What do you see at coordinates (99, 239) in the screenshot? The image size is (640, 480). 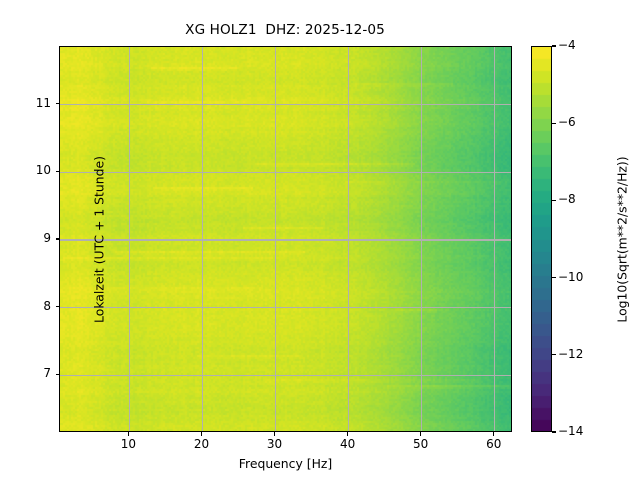 I see `y-axis-label: Lokalzeit (UTC + 1 Stunde)` at bounding box center [99, 239].